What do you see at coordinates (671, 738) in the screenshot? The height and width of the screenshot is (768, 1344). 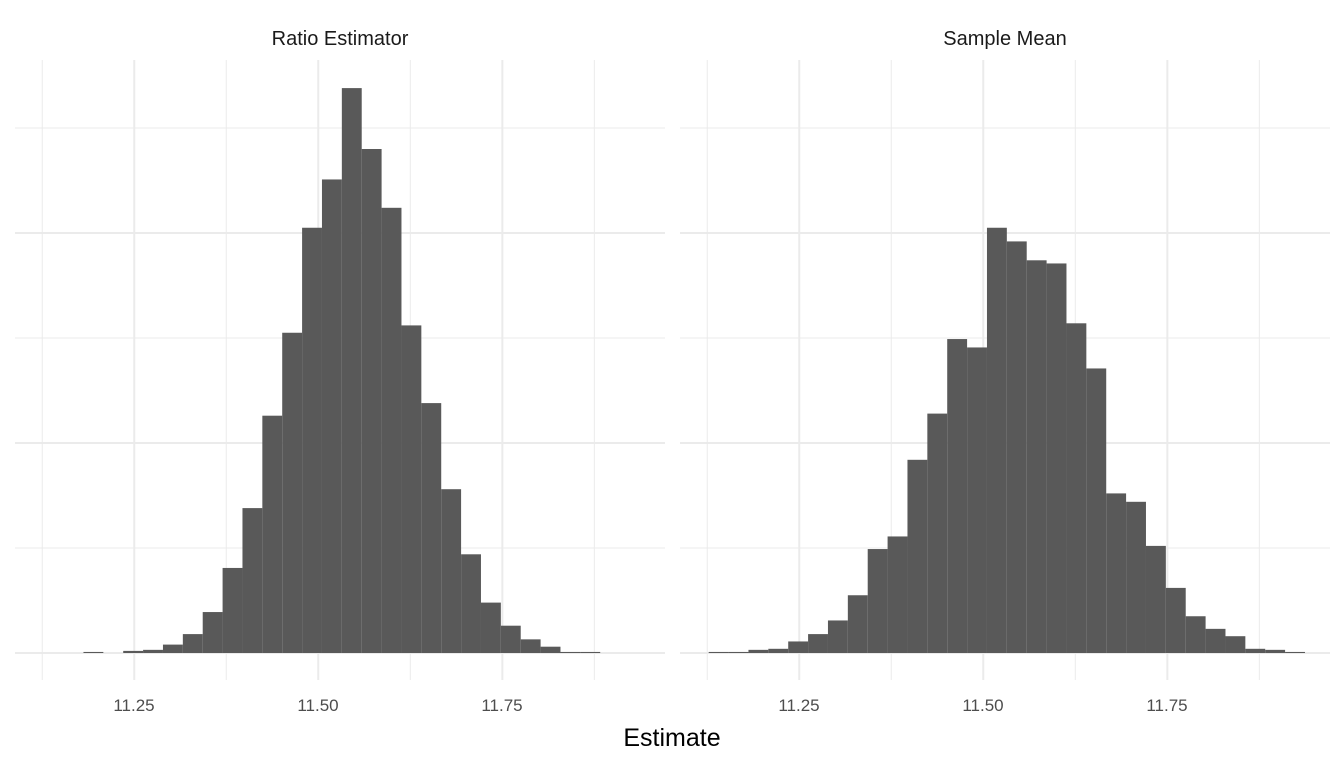 I see `x-axis-title: Estimate` at bounding box center [671, 738].